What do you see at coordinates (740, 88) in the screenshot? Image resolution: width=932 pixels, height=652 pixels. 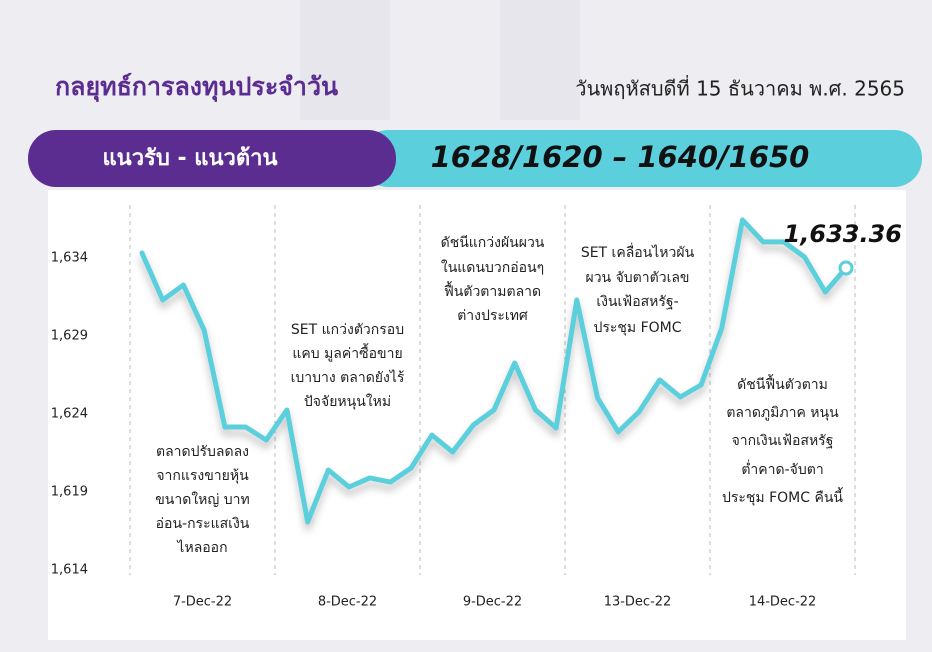 I see `date: วันพฤหัสบดีที่ 15 ธันวาคม พ.ศ. 2565` at bounding box center [740, 88].